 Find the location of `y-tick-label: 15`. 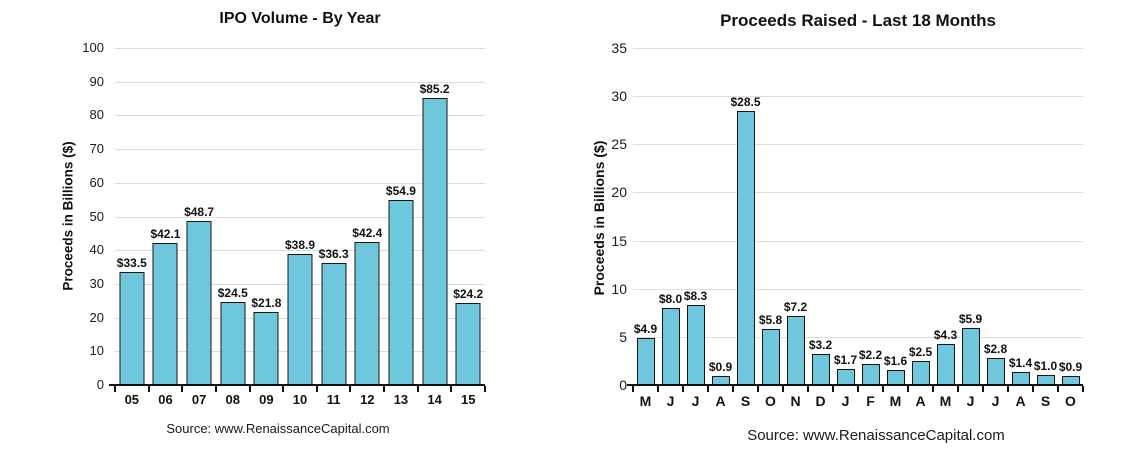

y-tick-label: 15 is located at coordinates (619, 240).